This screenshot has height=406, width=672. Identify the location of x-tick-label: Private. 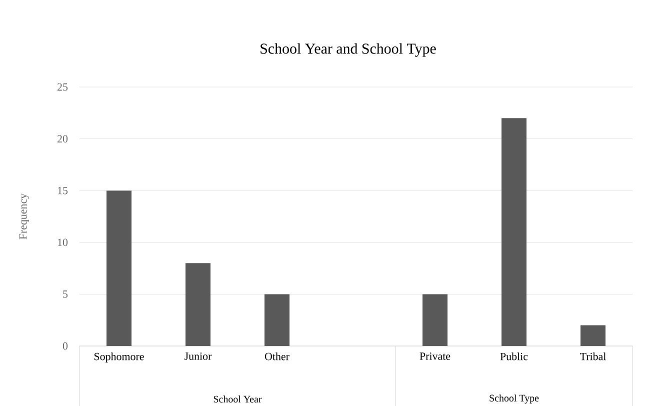
(435, 356).